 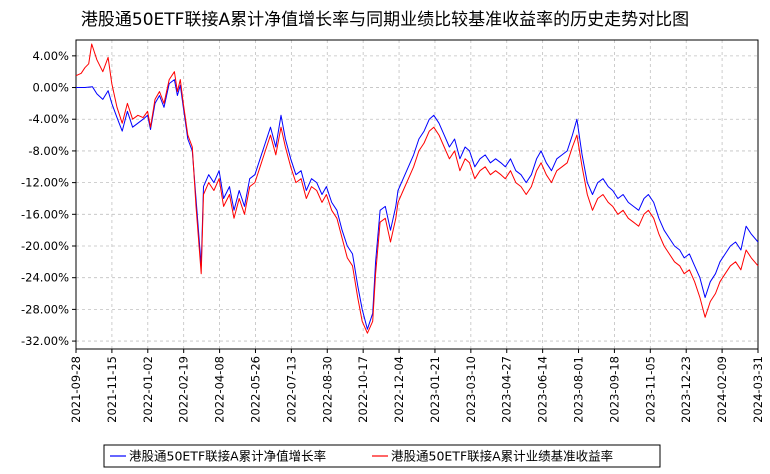 What do you see at coordinates (382, 456) in the screenshot?
I see `legend: 港股通50ETF联接A累计净值增长率 港股通50ETF联接A累计业绩基准收益率` at bounding box center [382, 456].